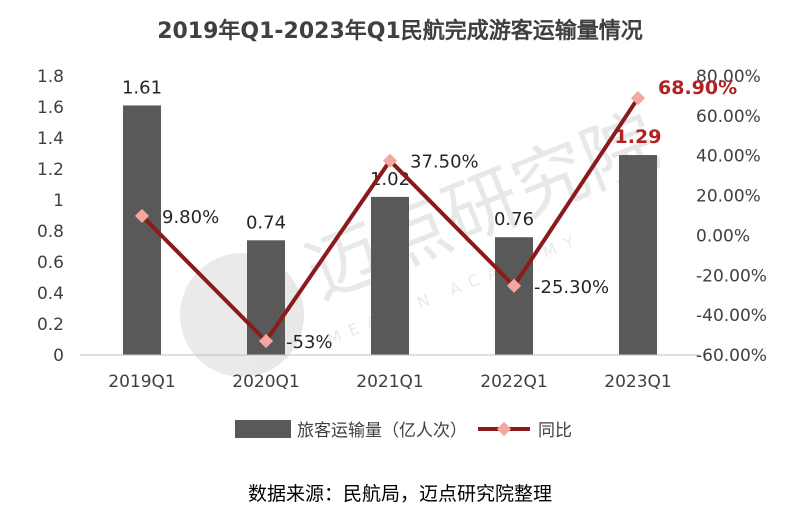 The image size is (800, 528). What do you see at coordinates (731, 356) in the screenshot?
I see `right-axis-tick-label: -60.00%` at bounding box center [731, 356].